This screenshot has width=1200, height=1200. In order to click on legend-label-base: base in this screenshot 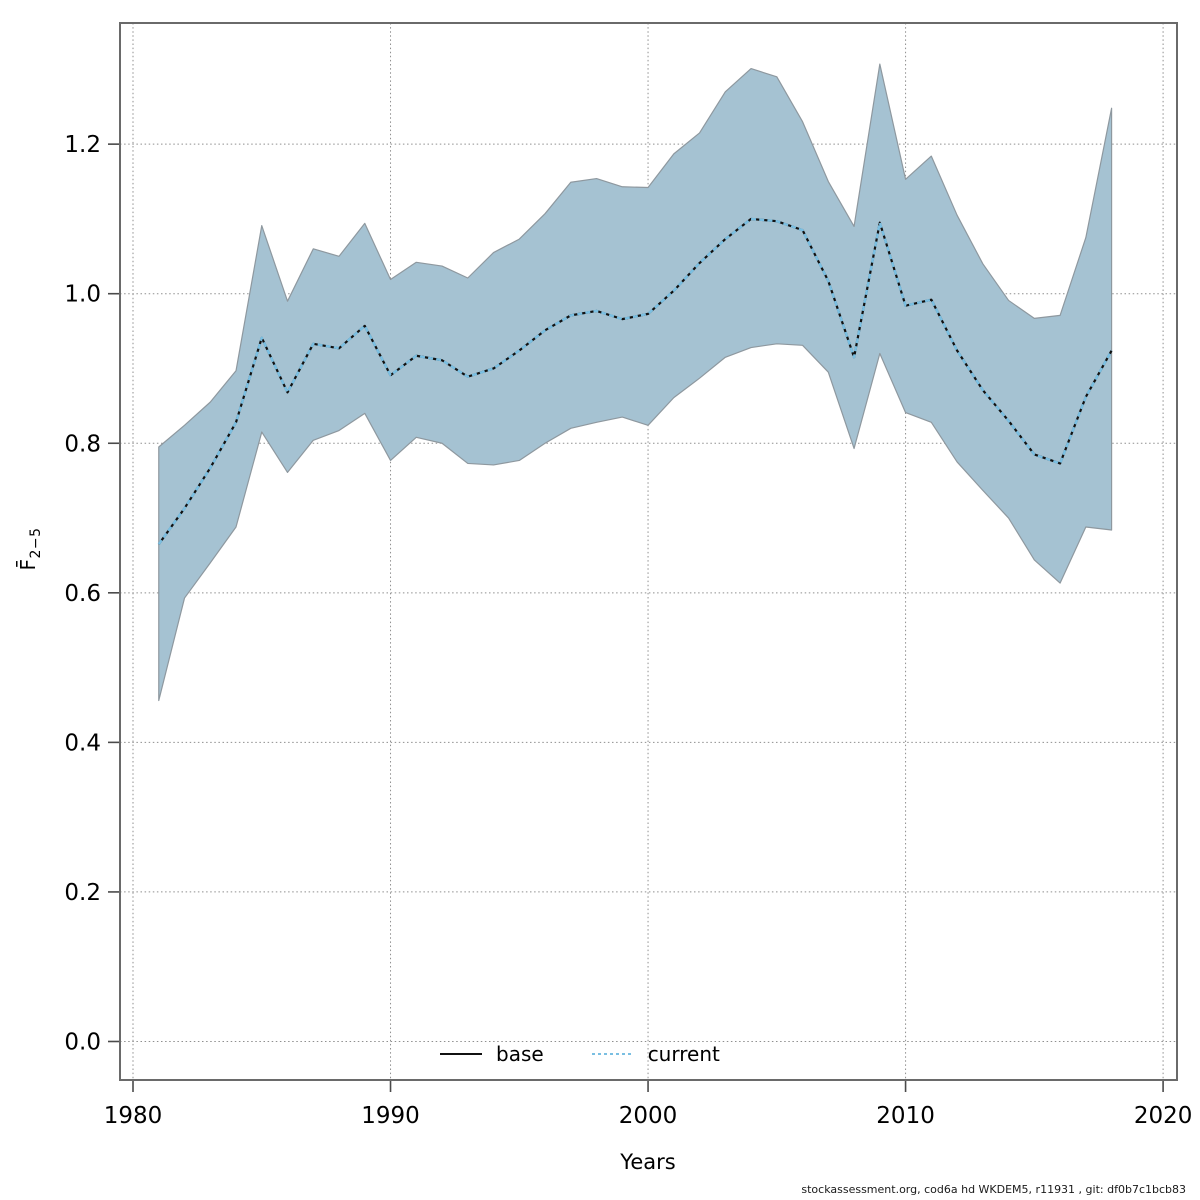, I will do `click(520, 1054)`.